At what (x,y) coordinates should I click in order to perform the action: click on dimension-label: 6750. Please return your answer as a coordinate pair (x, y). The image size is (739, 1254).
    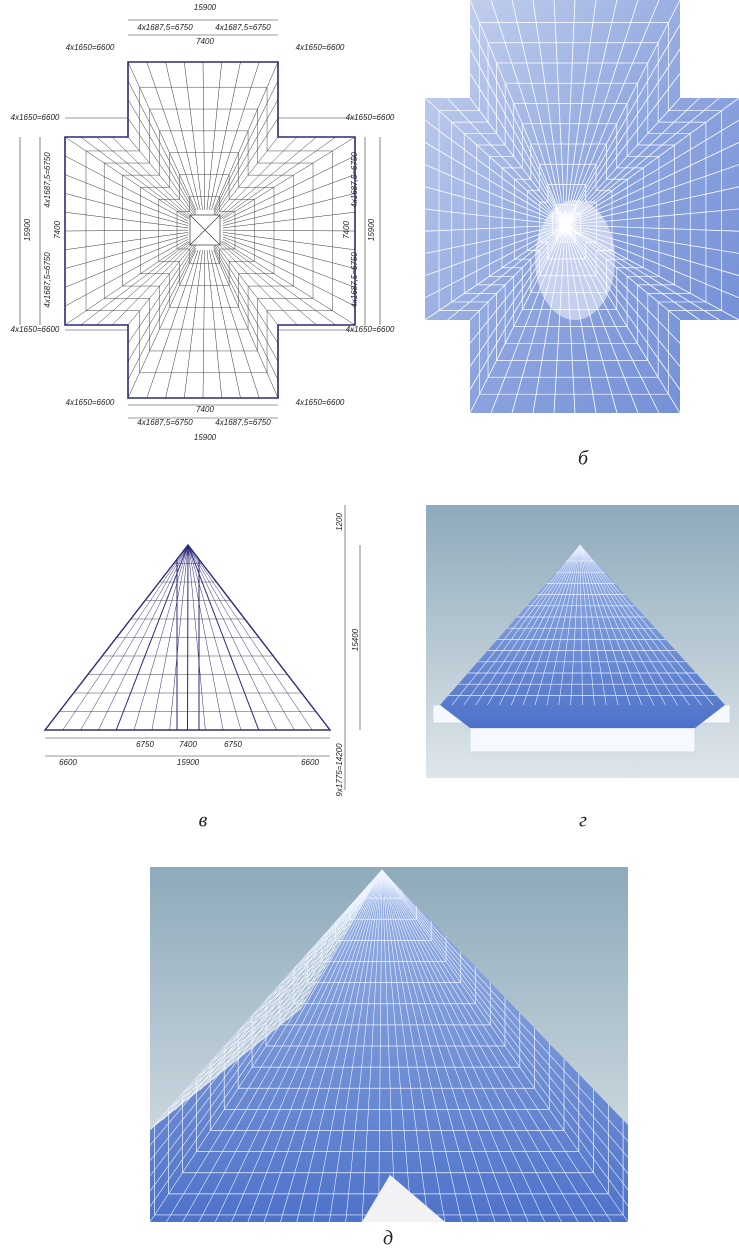
    Looking at the image, I should click on (233, 744).